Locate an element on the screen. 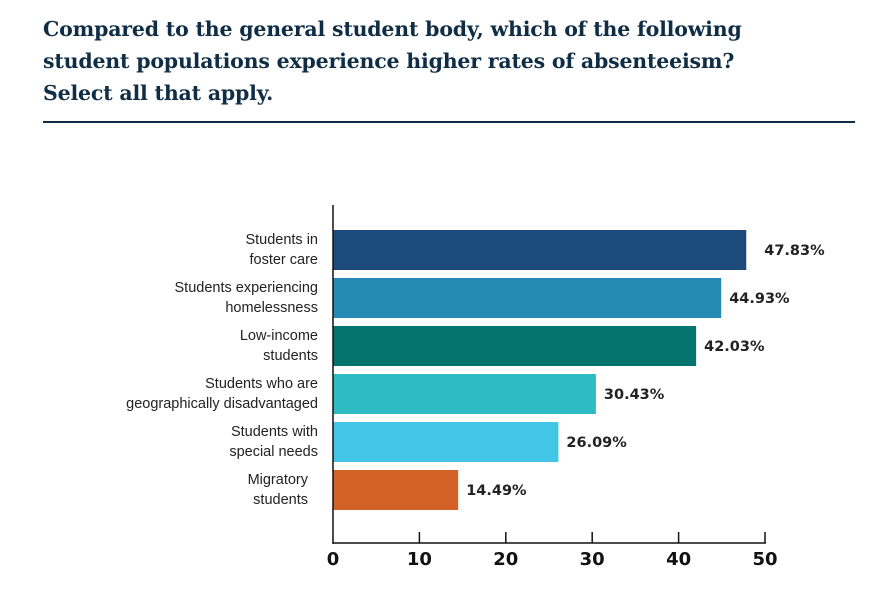 The width and height of the screenshot is (894, 594). category-label: Students experiencing is located at coordinates (247, 288).